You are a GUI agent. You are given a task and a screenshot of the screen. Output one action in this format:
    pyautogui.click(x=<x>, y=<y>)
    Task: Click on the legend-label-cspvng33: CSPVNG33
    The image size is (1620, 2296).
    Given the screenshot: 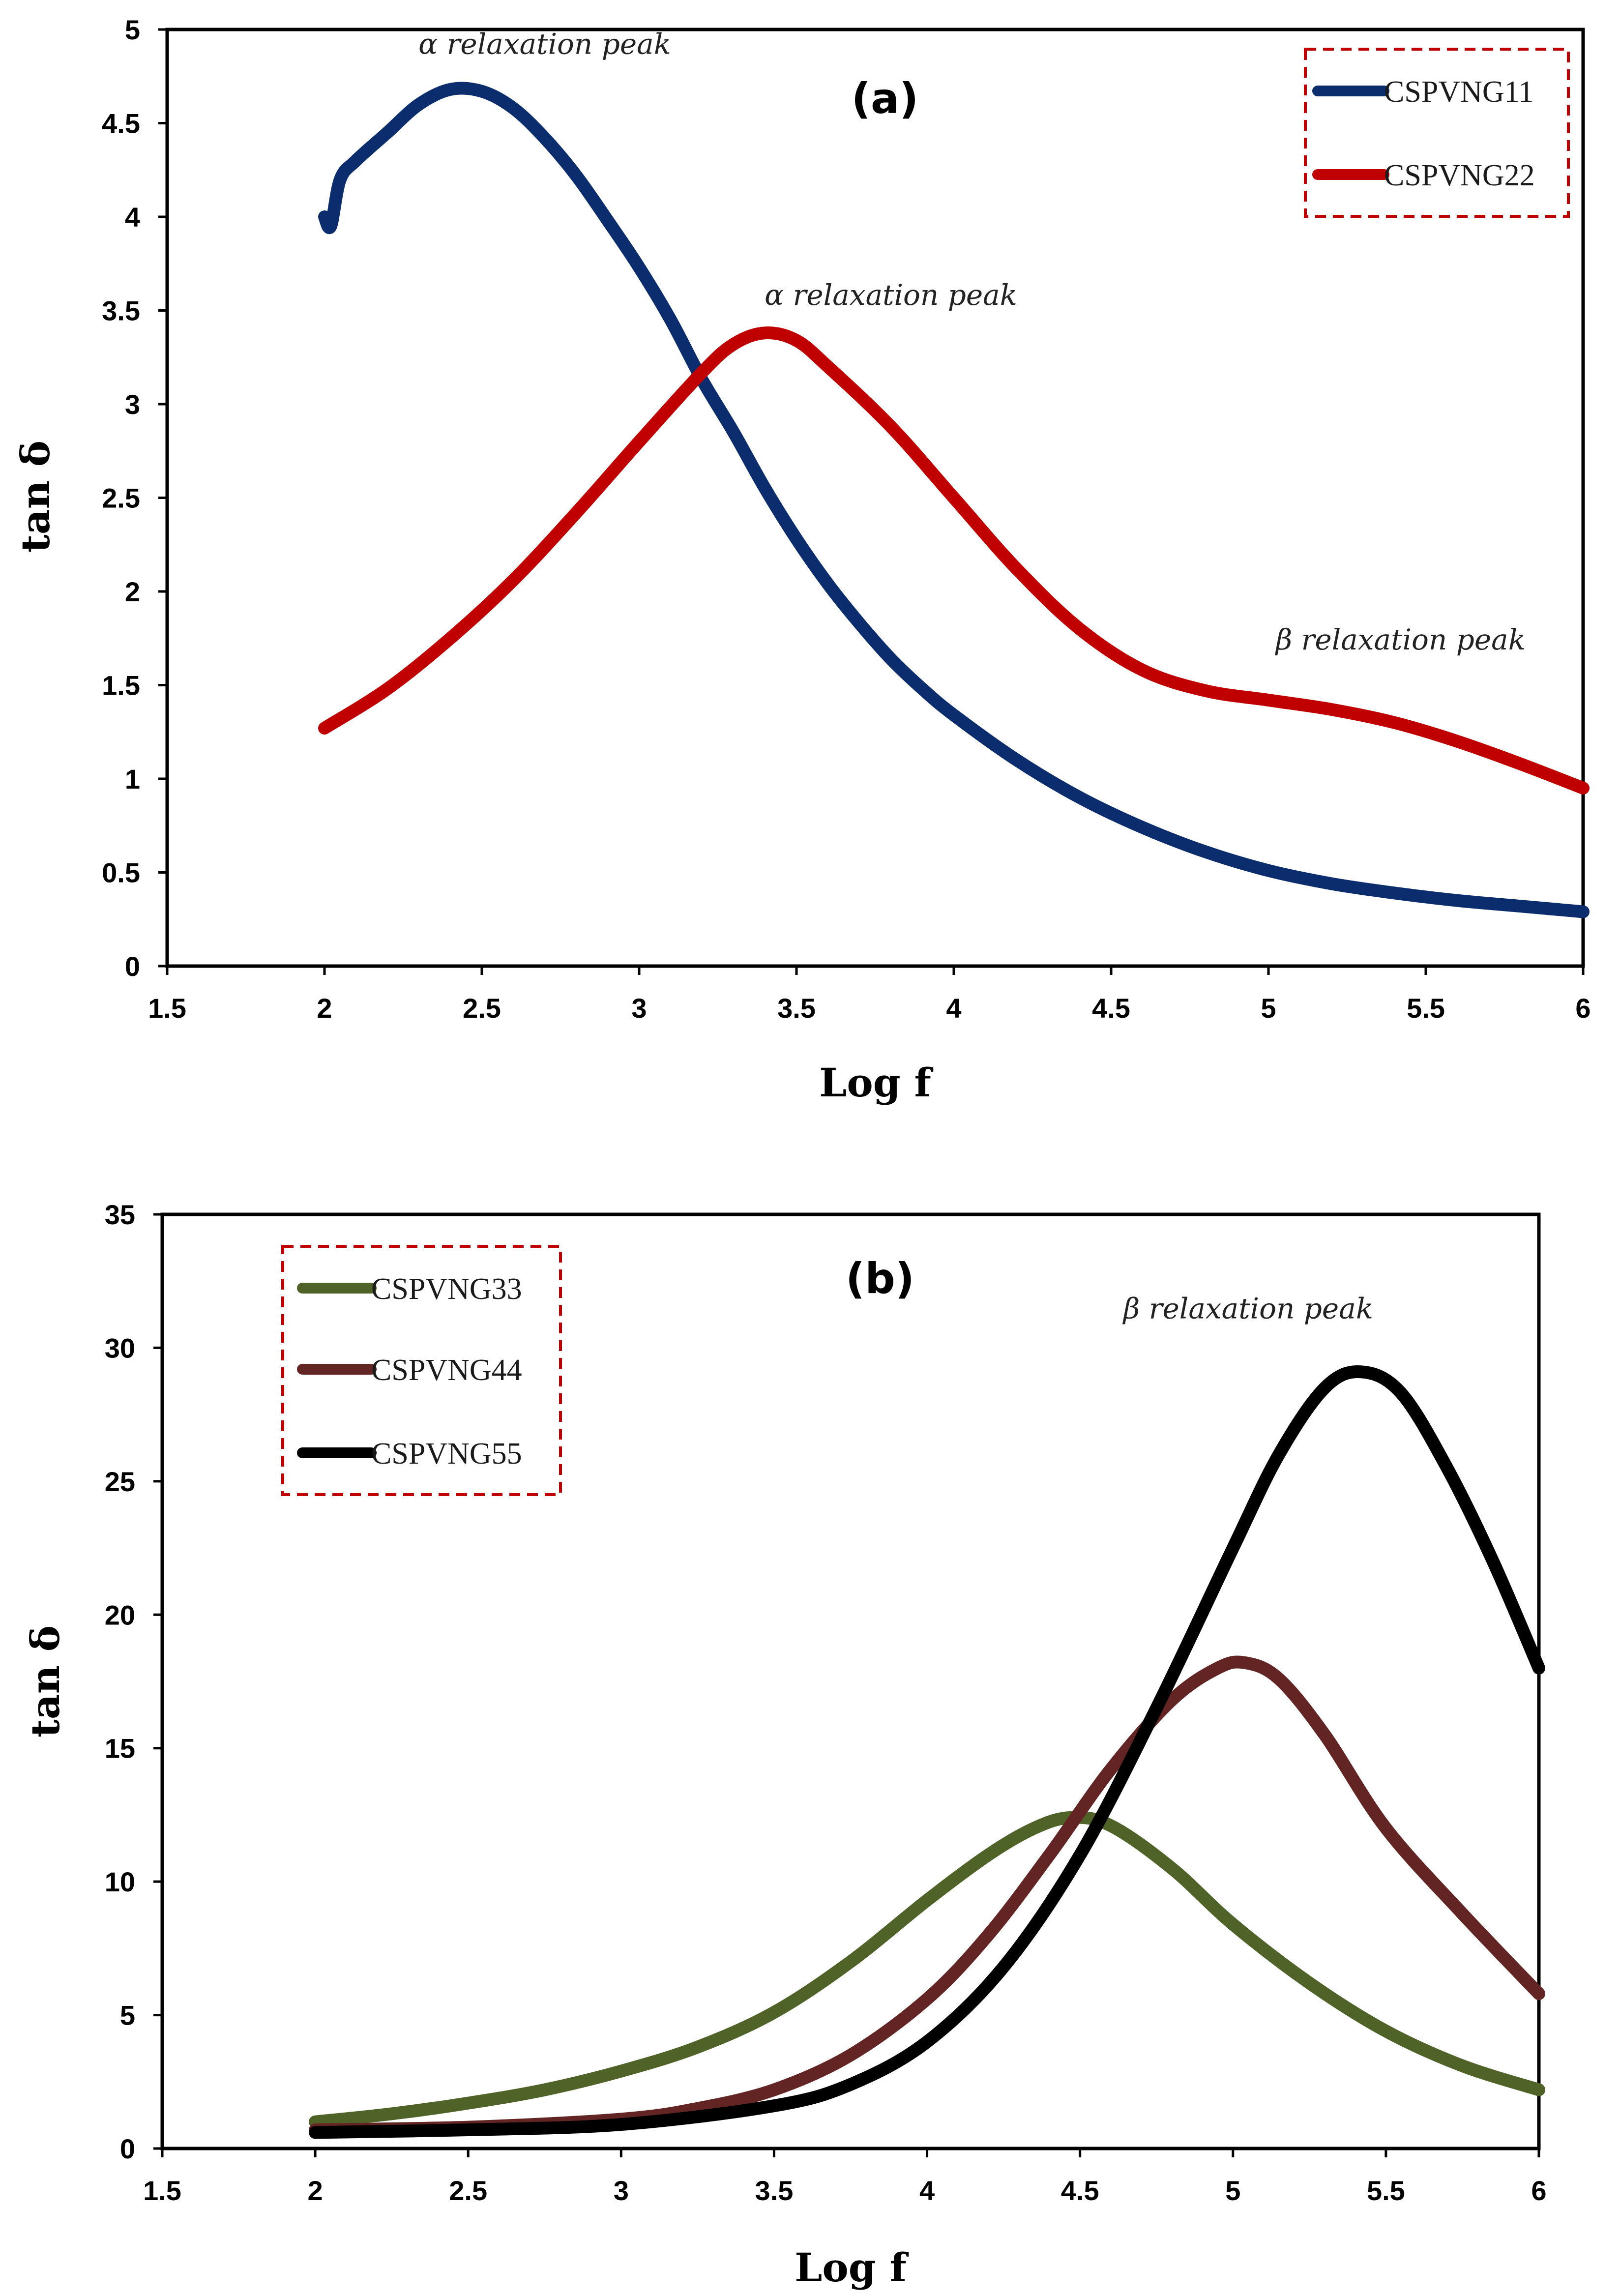 What is the action you would take?
    pyautogui.click(x=446, y=1289)
    